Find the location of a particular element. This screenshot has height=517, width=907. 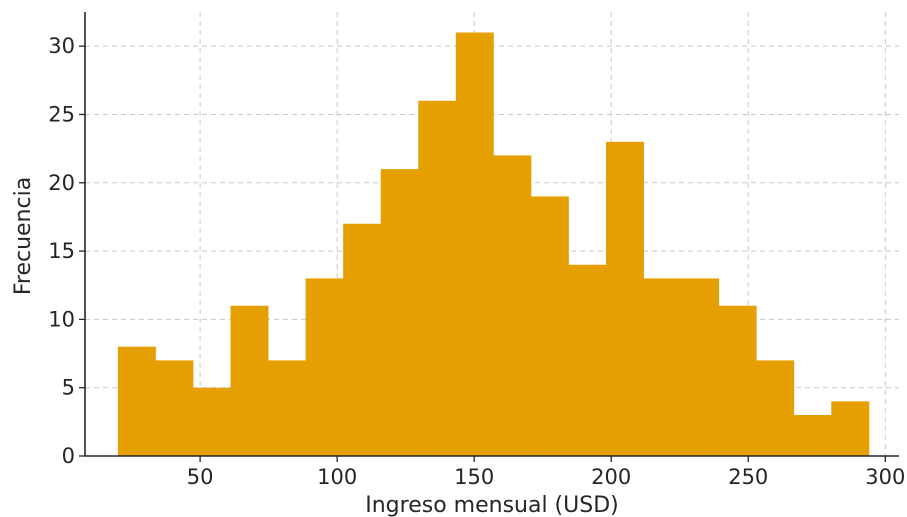

x-axis-label: Ingreso mensual (USD) is located at coordinates (491, 505).